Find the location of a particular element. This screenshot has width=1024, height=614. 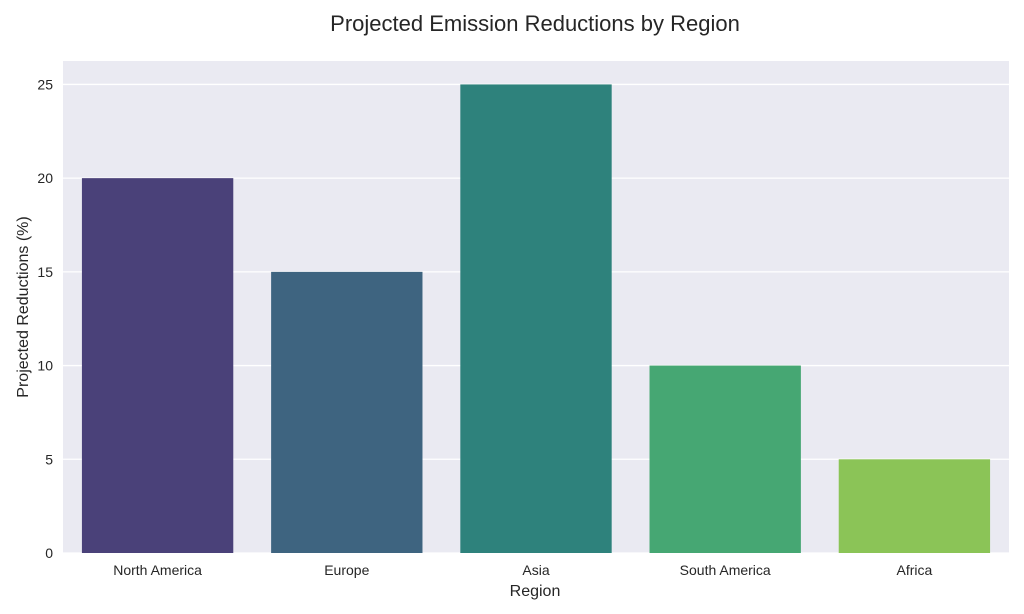

y-tick-label: 25 is located at coordinates (45, 84).